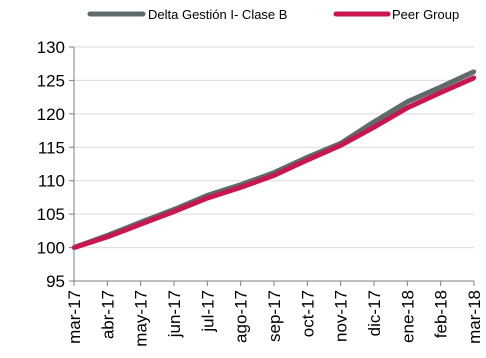  What do you see at coordinates (51, 181) in the screenshot?
I see `y-tick-label: 110` at bounding box center [51, 181].